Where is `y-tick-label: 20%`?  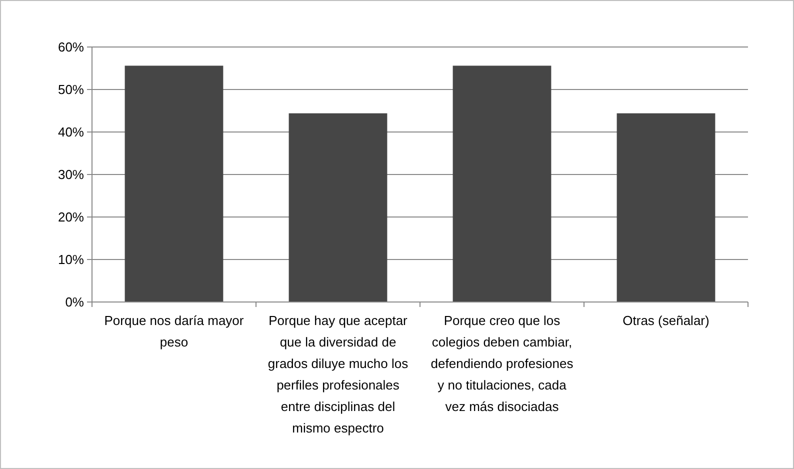
y-tick-label: 20% is located at coordinates (71, 217).